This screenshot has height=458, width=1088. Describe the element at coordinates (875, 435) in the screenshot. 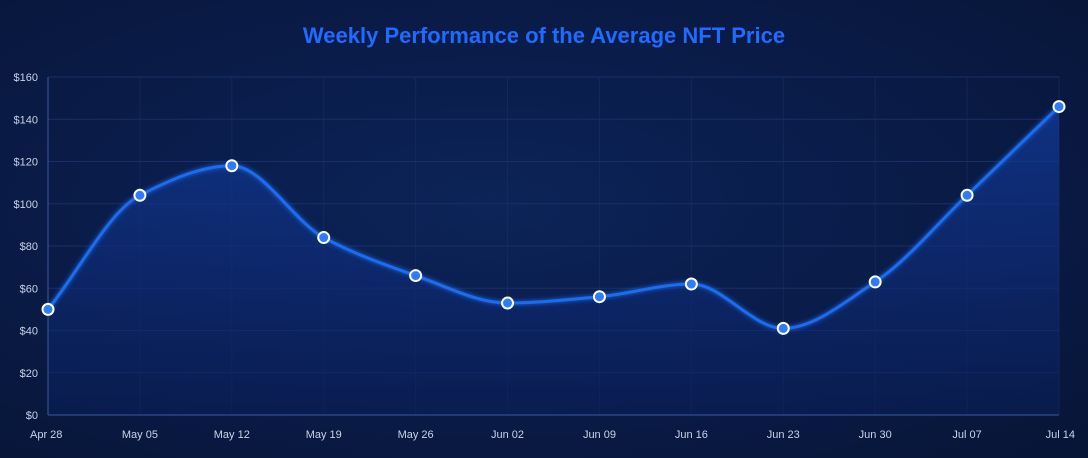

I see `x-tick-label: Jun 30` at that location.